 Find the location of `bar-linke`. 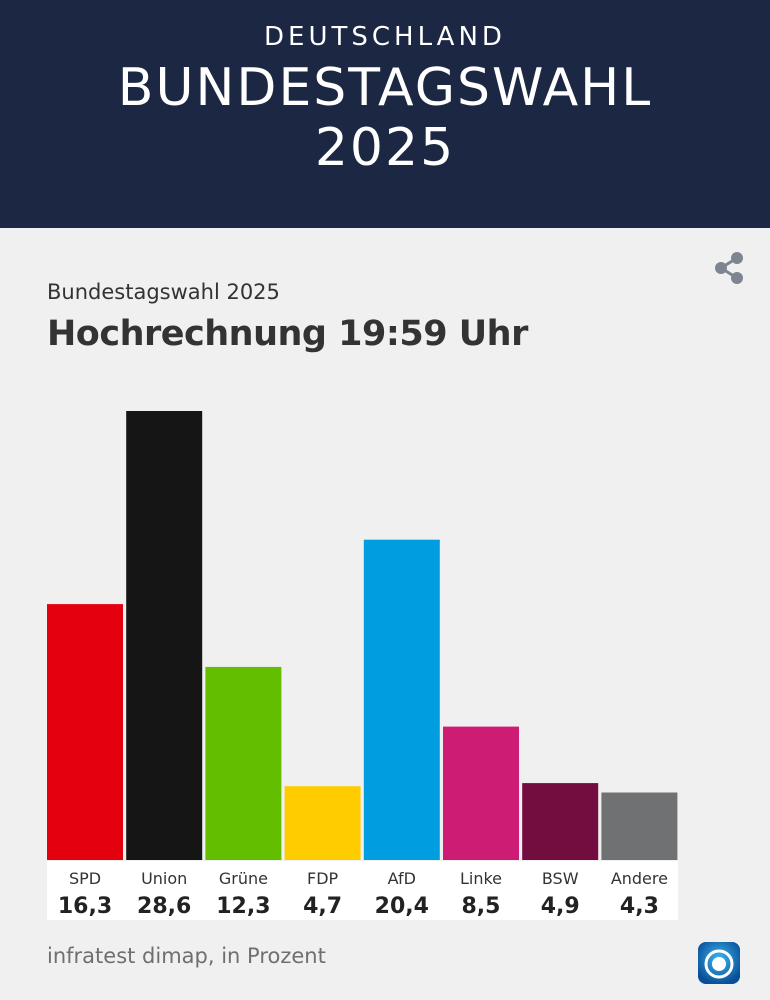

bar-linke is located at coordinates (481, 793).